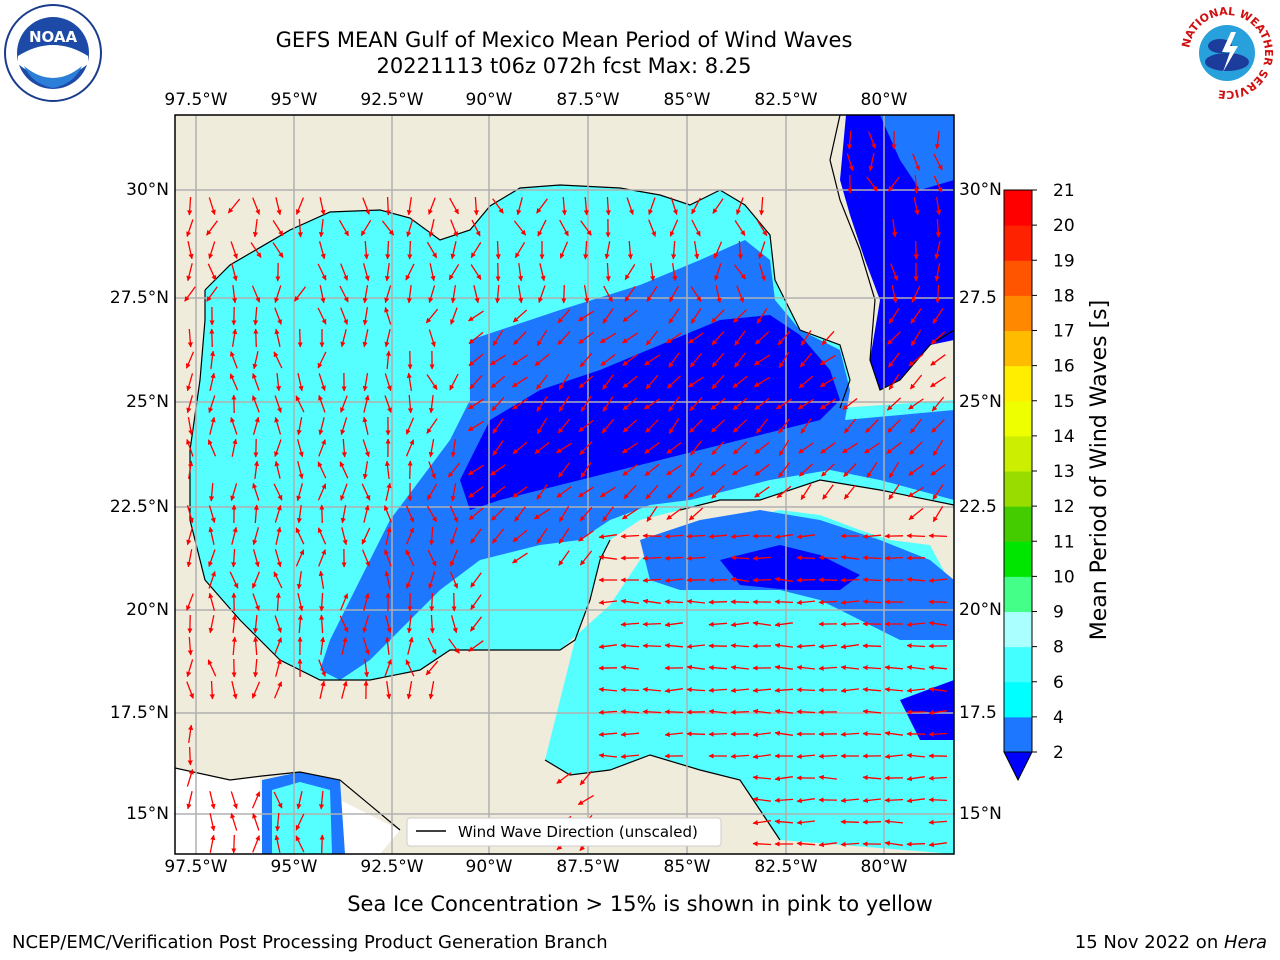 This screenshot has height=960, width=1280. What do you see at coordinates (786, 867) in the screenshot?
I see `bottom-lon-tick-label: 82.5°W` at bounding box center [786, 867].